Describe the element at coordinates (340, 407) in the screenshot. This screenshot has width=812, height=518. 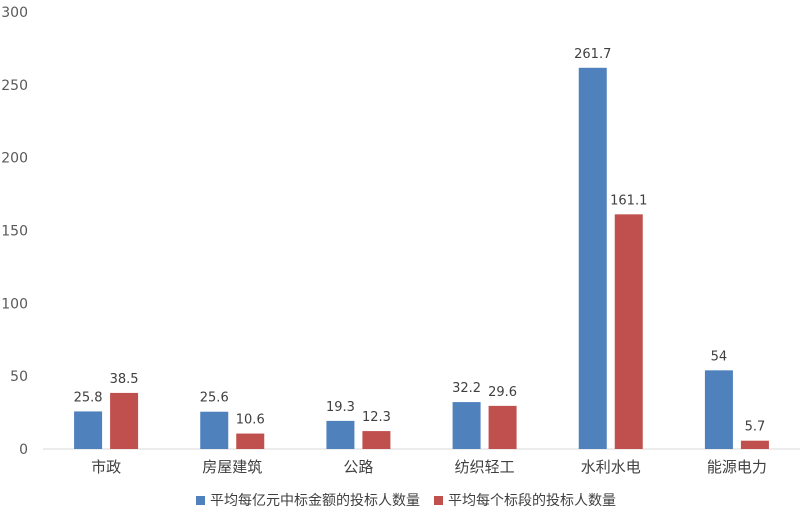
I see `data-label-series-1: 19.3` at that location.